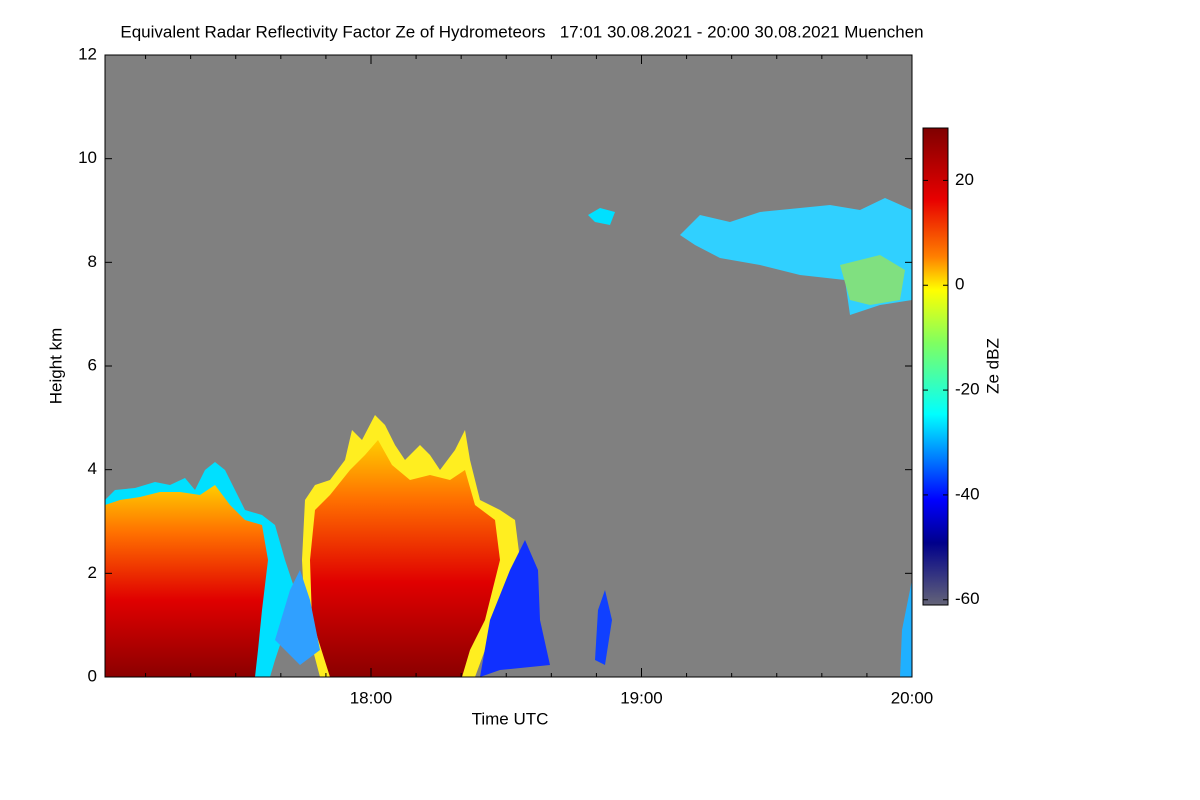  Describe the element at coordinates (371, 697) in the screenshot. I see `x-tick-label: 18:00` at that location.